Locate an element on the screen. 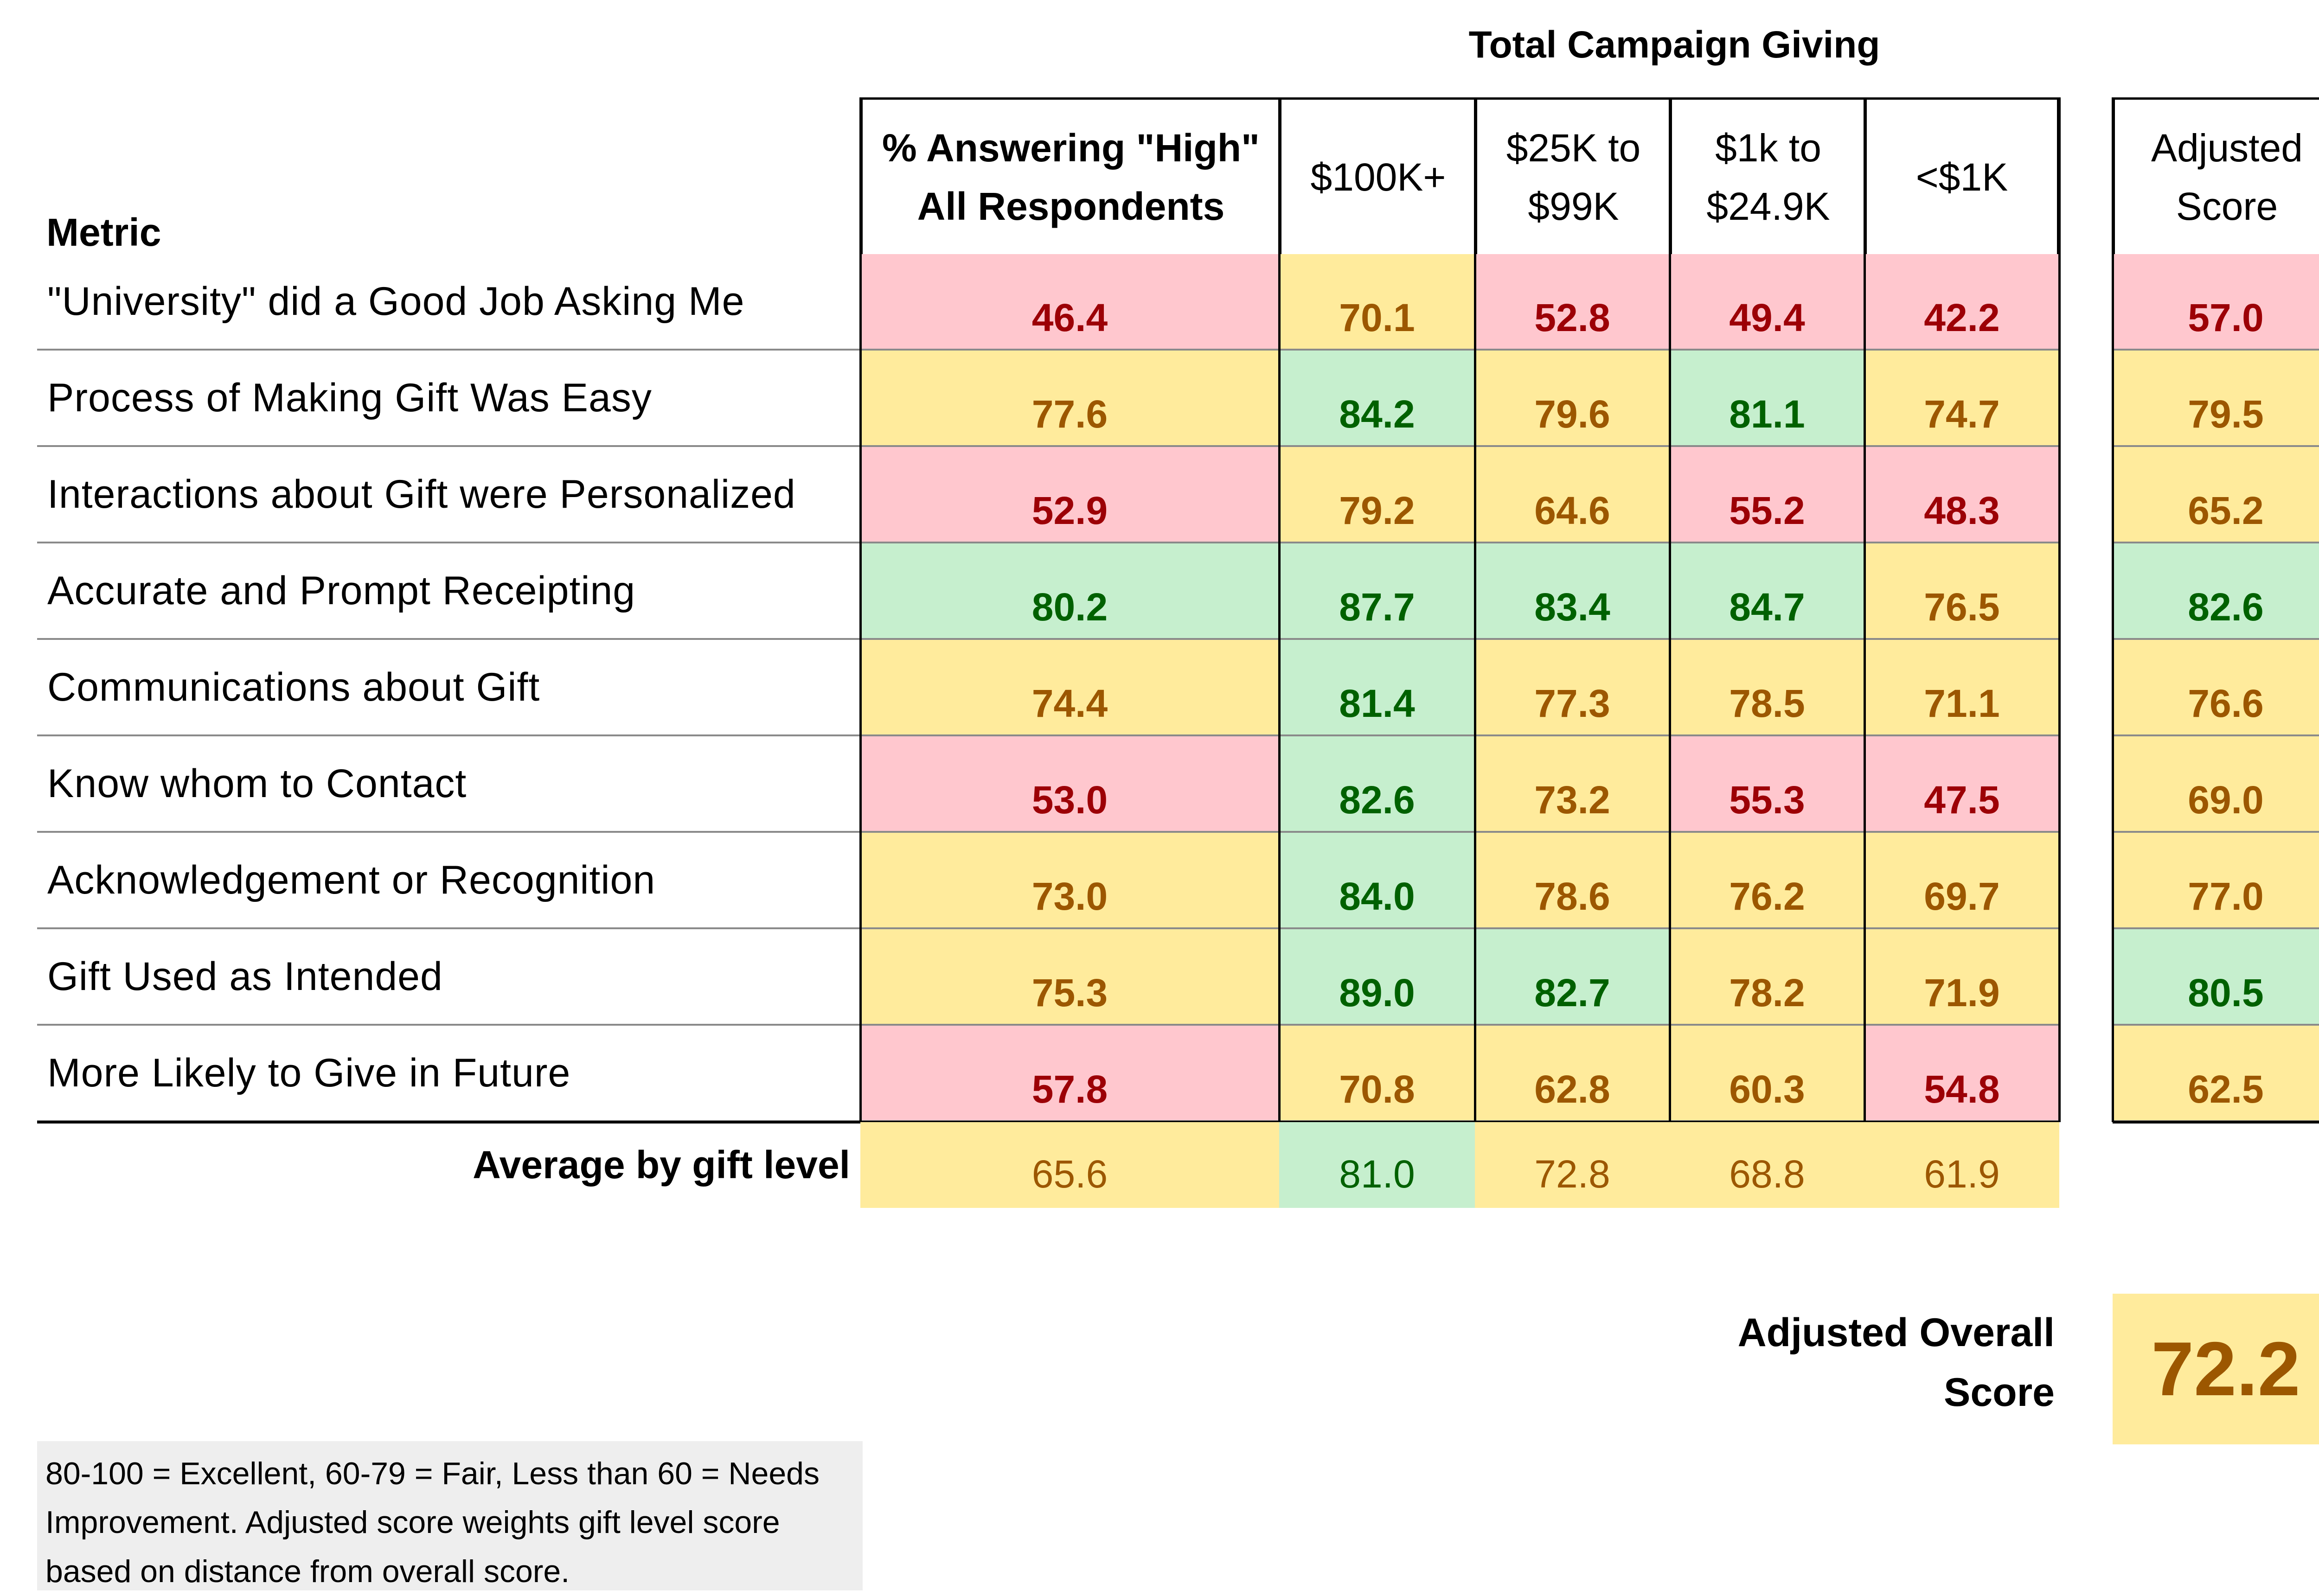 Image resolution: width=2319 pixels, height=1596 pixels. score-cell: 83.4 is located at coordinates (1572, 591).